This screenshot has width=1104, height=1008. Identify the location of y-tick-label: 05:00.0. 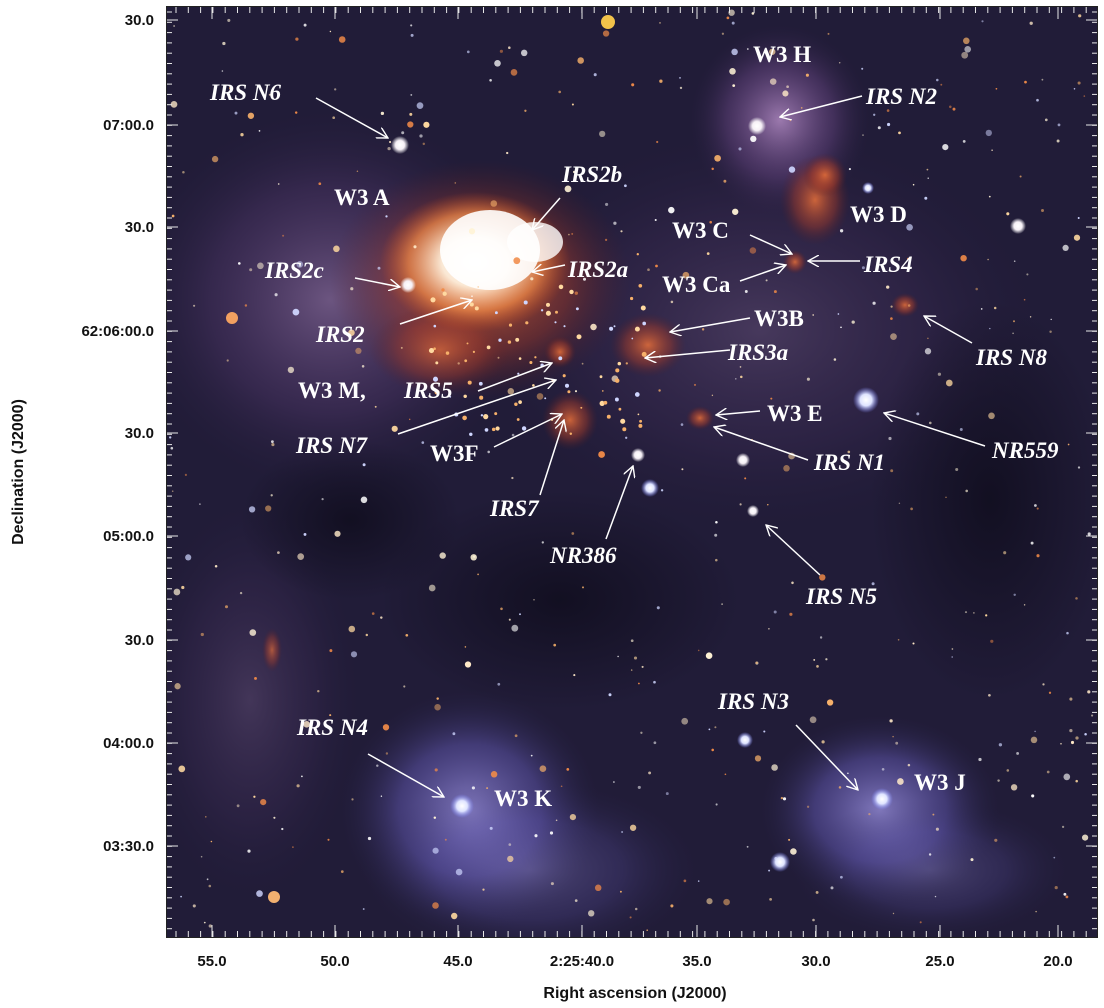
(128, 536).